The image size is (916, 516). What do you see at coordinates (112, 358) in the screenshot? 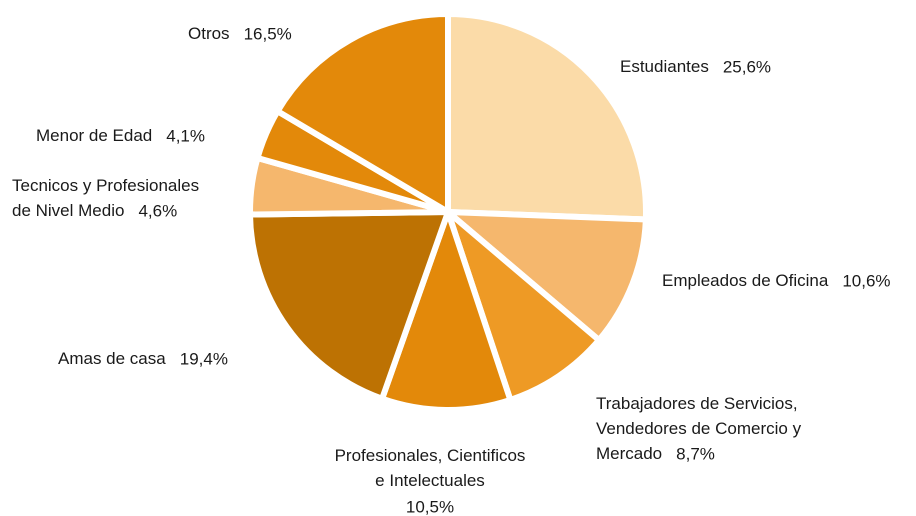
I see `slice-label: Amas de casa` at bounding box center [112, 358].